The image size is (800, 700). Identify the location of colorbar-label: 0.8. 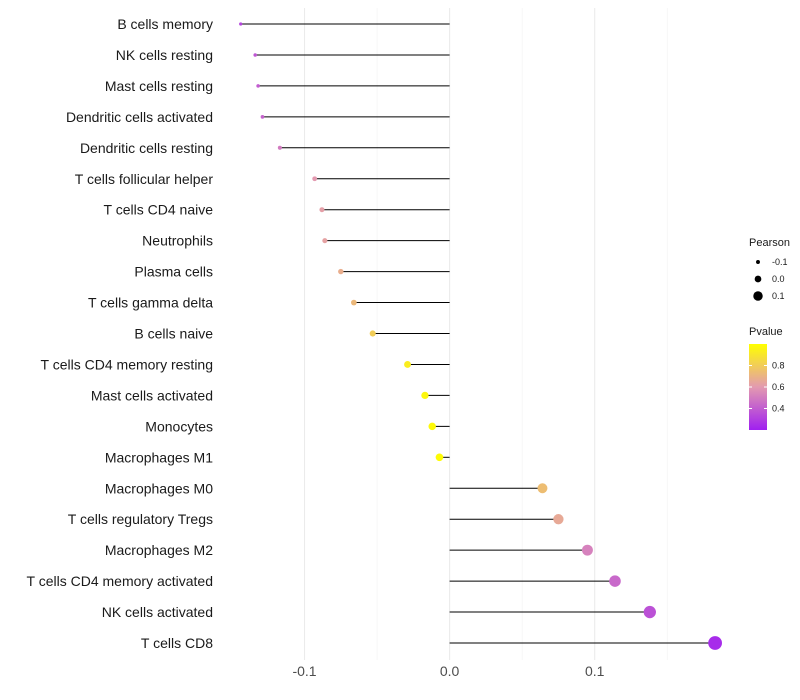
(778, 366).